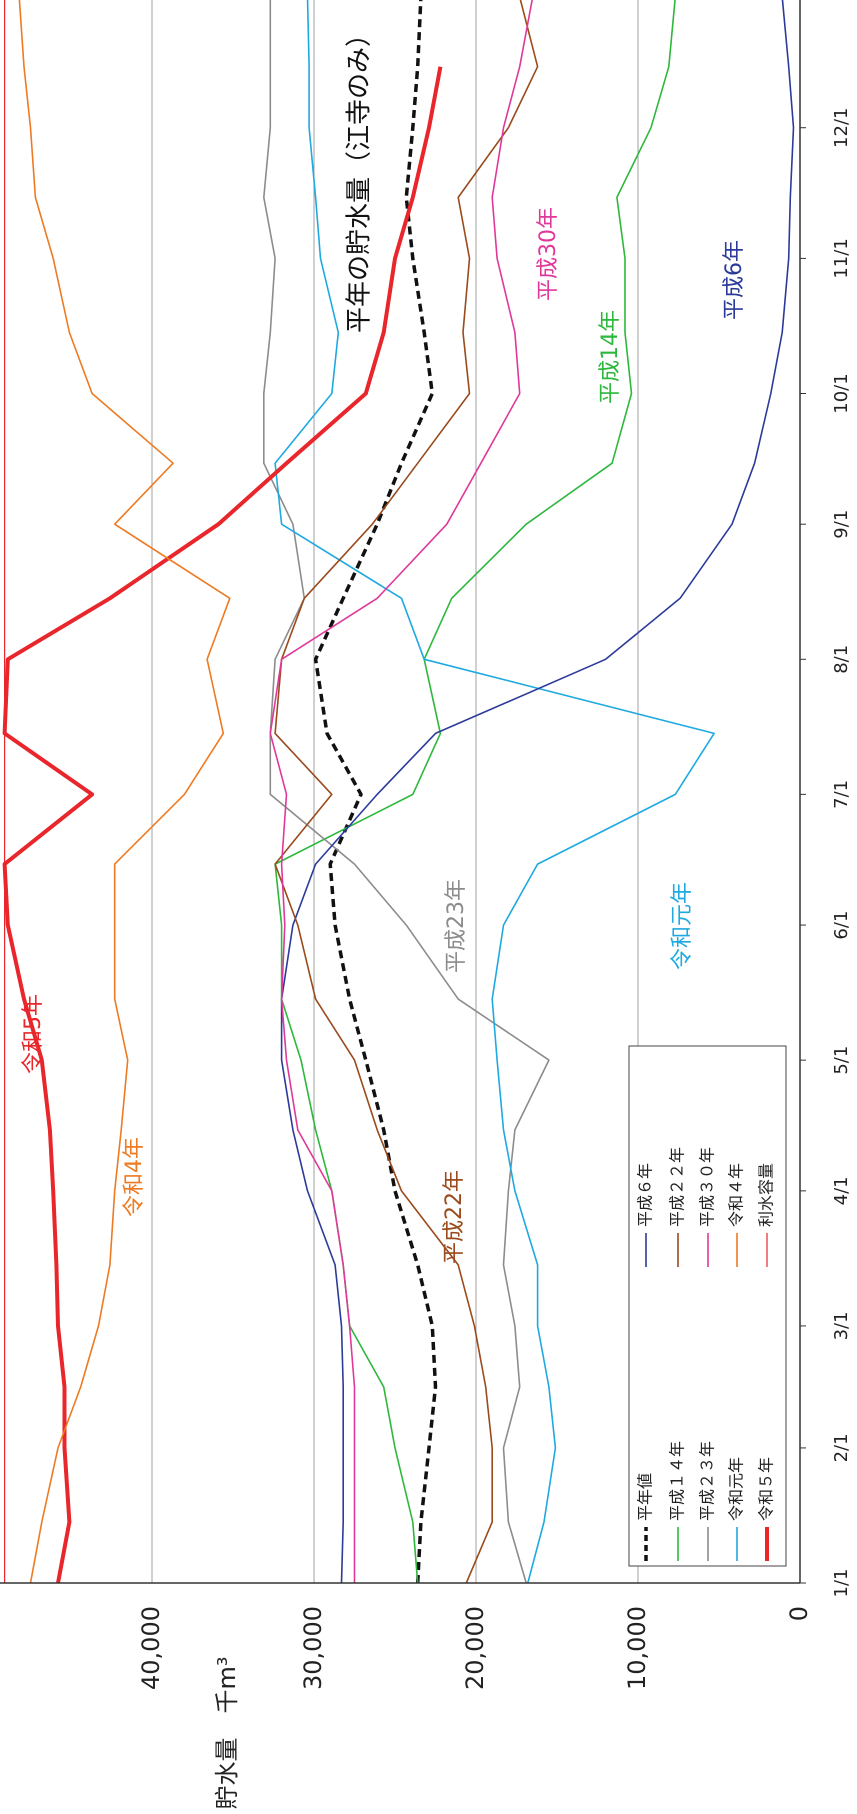 Image resolution: width=857 pixels, height=1814 pixels. I want to click on x-tick-label: 12/1, so click(841, 128).